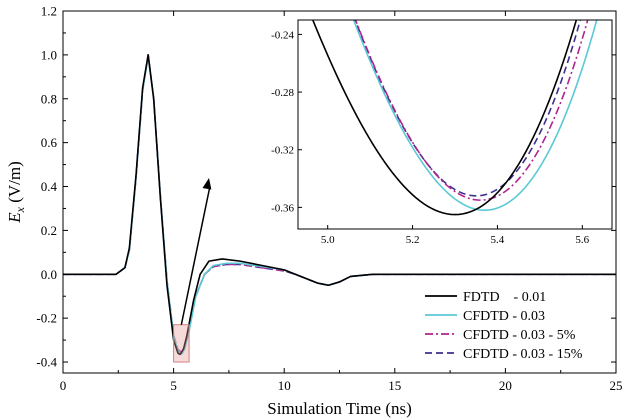 The image size is (623, 420). What do you see at coordinates (46, 318) in the screenshot?
I see `y-tick-label: -0.2` at bounding box center [46, 318].